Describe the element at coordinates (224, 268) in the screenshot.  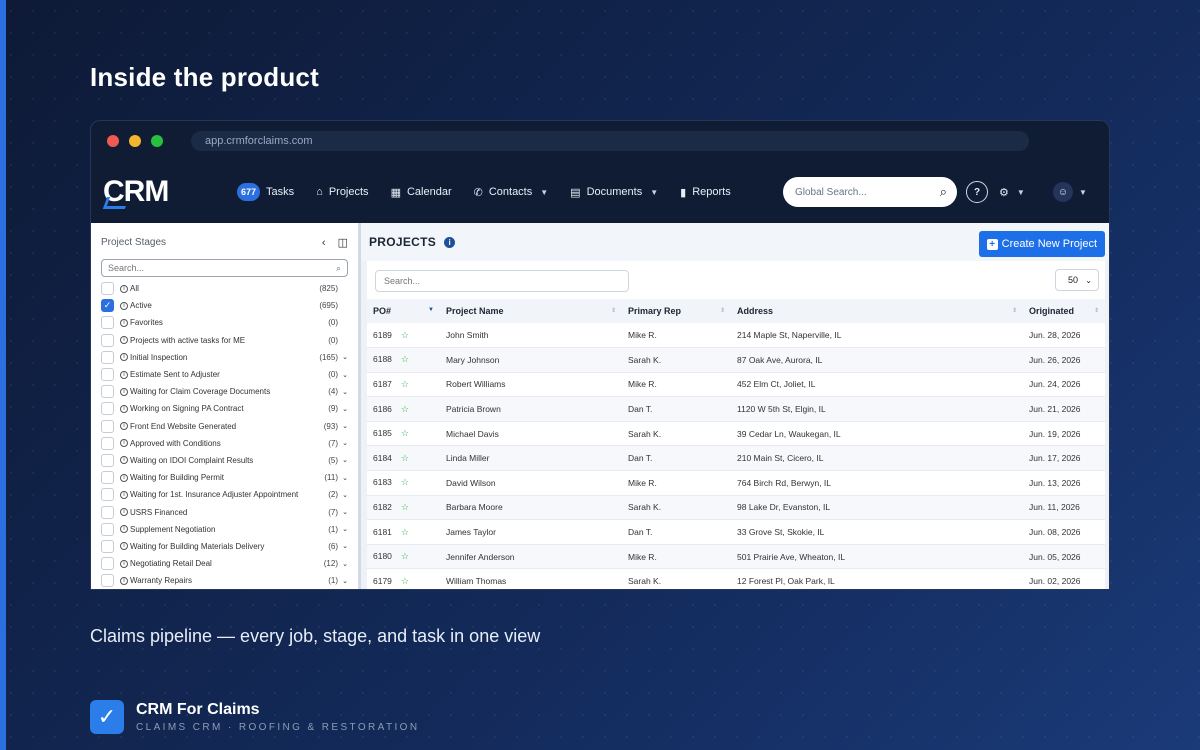
I see `stages-search-input: Search... ⌕` at that location.